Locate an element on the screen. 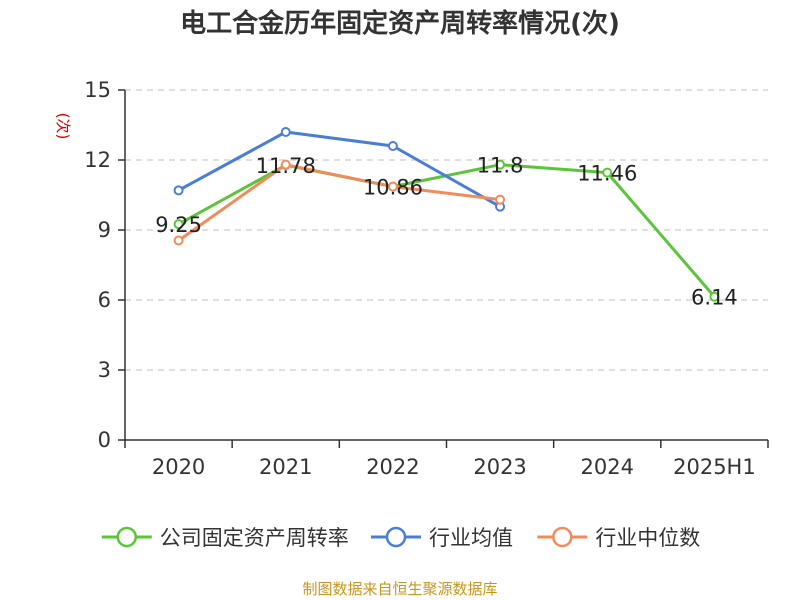  legend: 公司固定资产周转率 行业均值 行业中位数 is located at coordinates (401, 538).